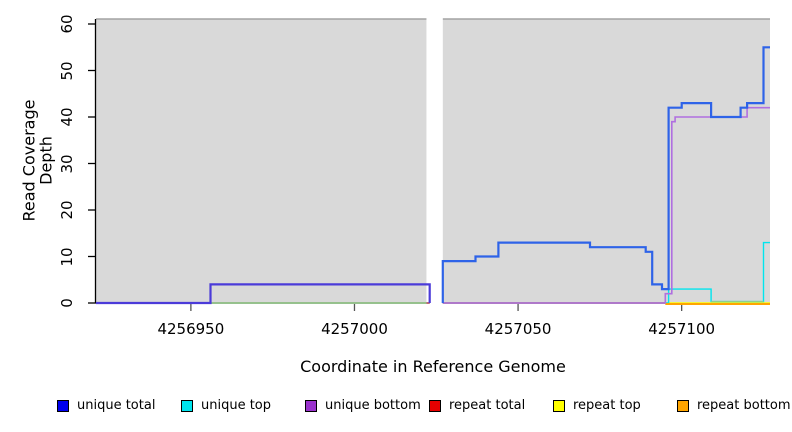 Image resolution: width=792 pixels, height=432 pixels. Describe the element at coordinates (67, 117) in the screenshot. I see `y-tick-label: 40` at that location.